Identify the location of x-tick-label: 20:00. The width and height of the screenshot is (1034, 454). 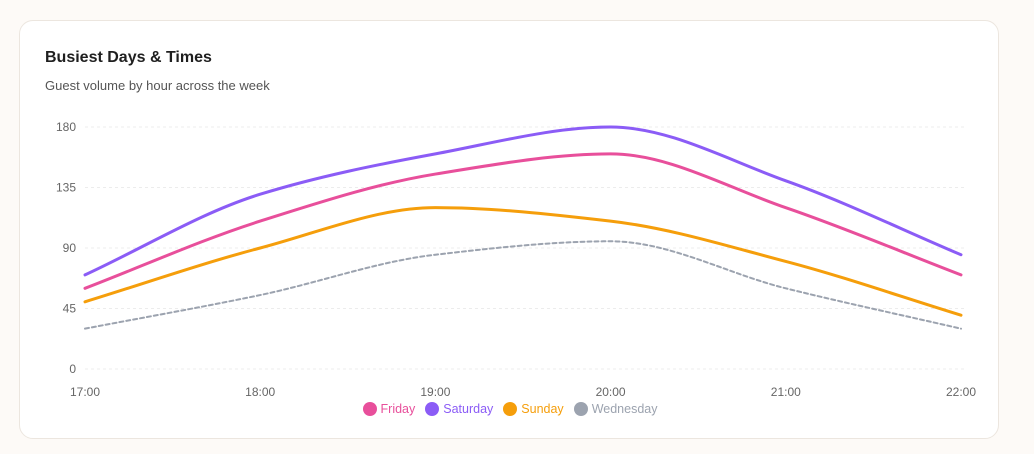
(611, 392).